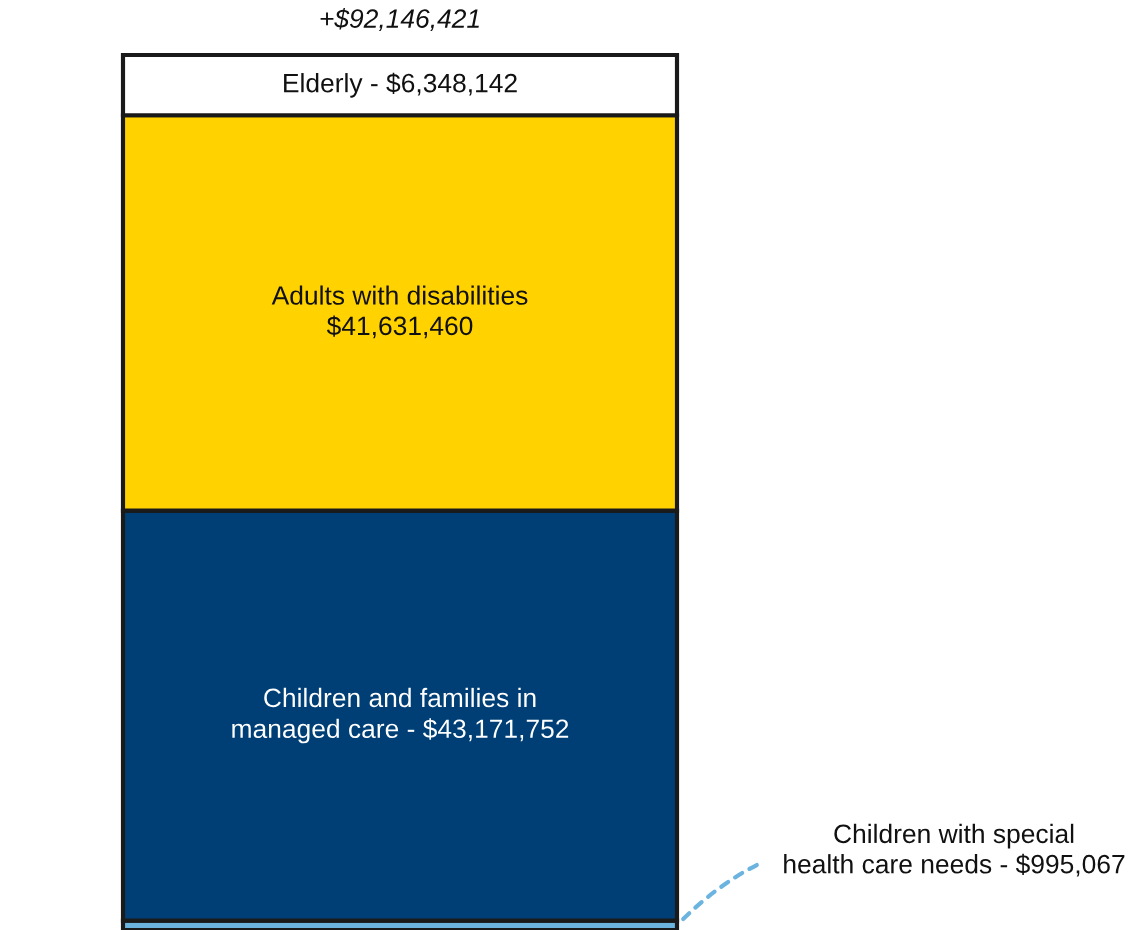  Describe the element at coordinates (399, 295) in the screenshot. I see `series-label: Adults with disabilities` at that location.